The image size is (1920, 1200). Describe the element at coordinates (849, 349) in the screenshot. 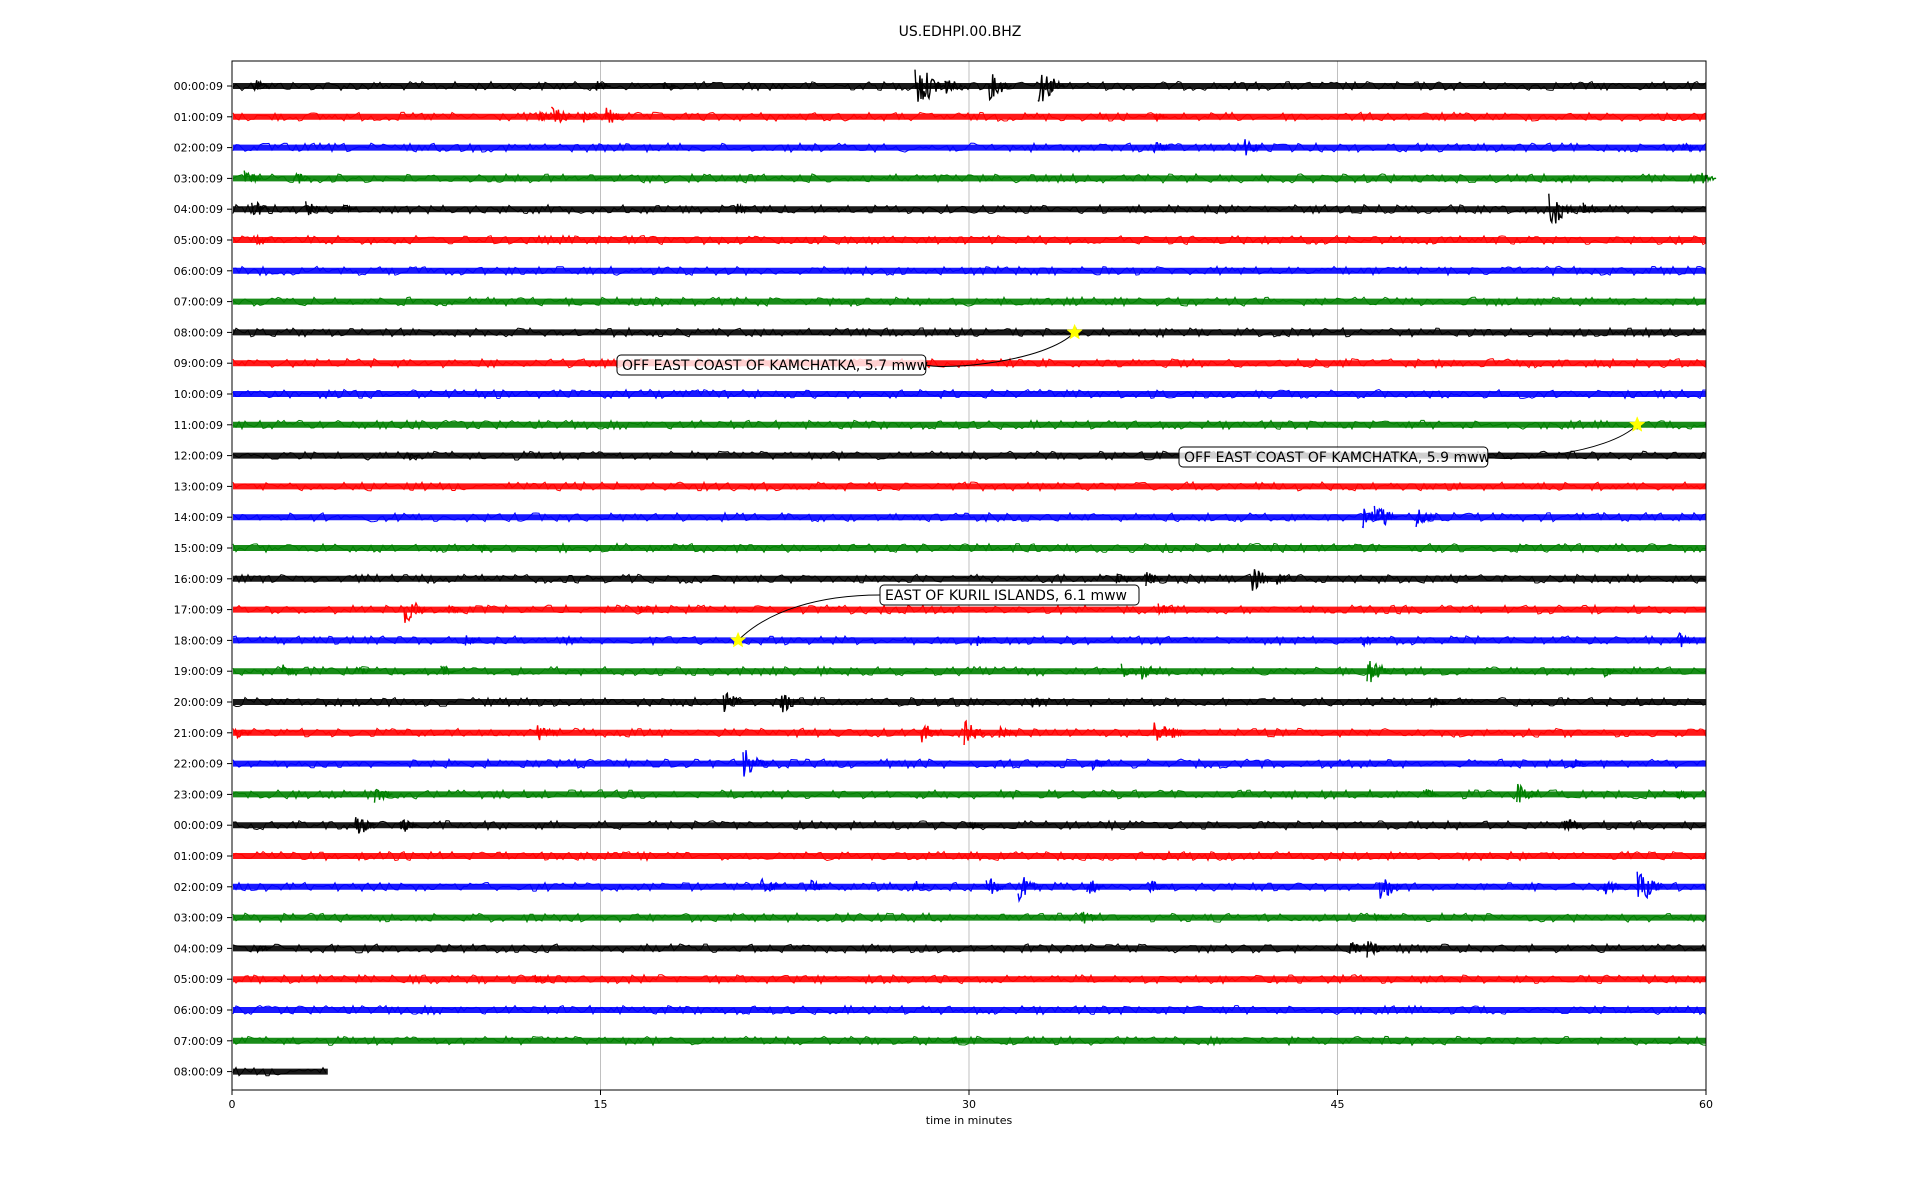

I see `event-annotation: OFF EAST COAST OF KAMCHATKA, 5.7 mww` at that location.